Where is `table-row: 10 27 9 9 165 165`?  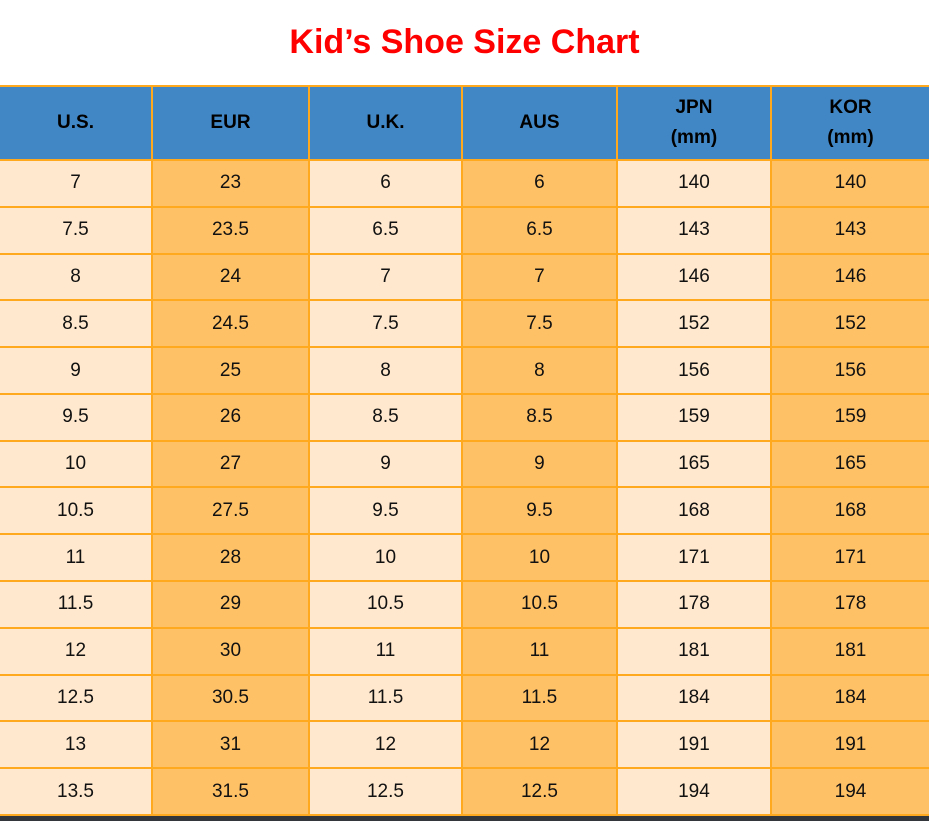 table-row: 10 27 9 9 165 165 is located at coordinates (464, 464).